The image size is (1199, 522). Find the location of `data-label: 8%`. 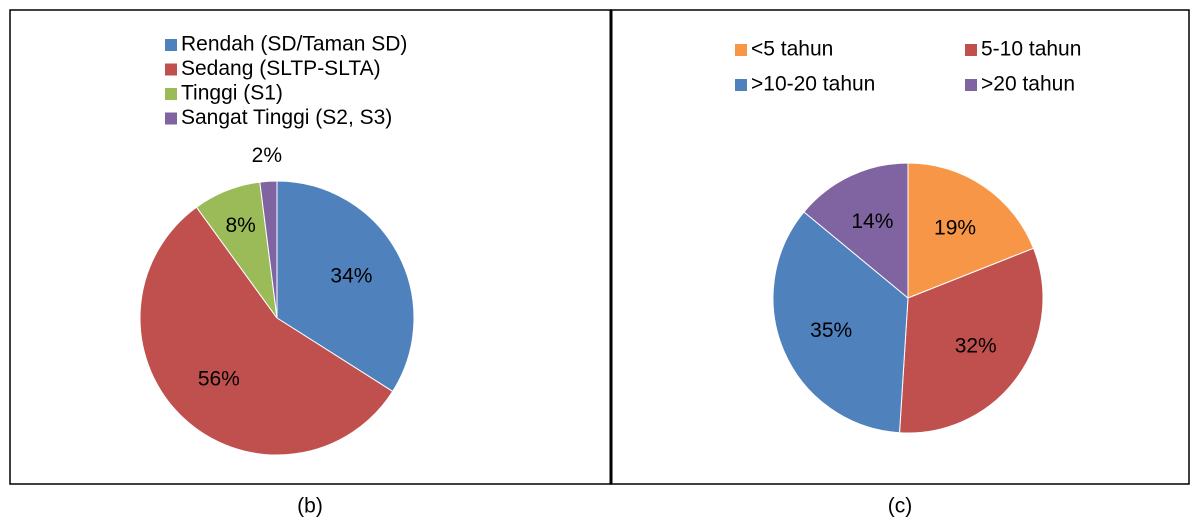

data-label: 8% is located at coordinates (241, 225).